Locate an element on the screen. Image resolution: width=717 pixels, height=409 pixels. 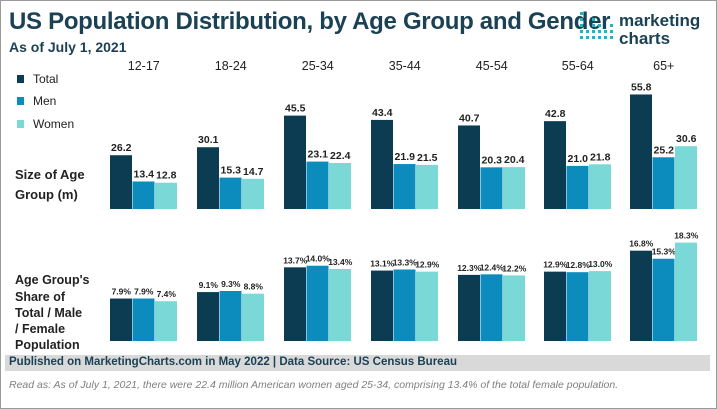
data-label: 8.8% is located at coordinates (254, 287).